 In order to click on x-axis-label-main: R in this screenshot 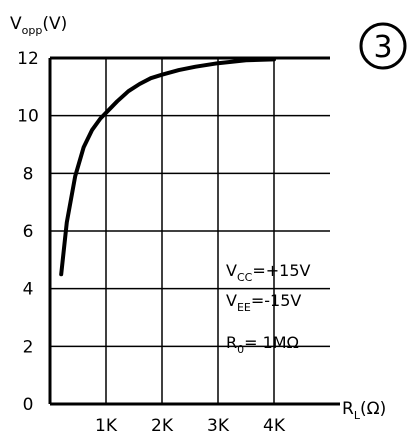, I will do `click(348, 409)`.